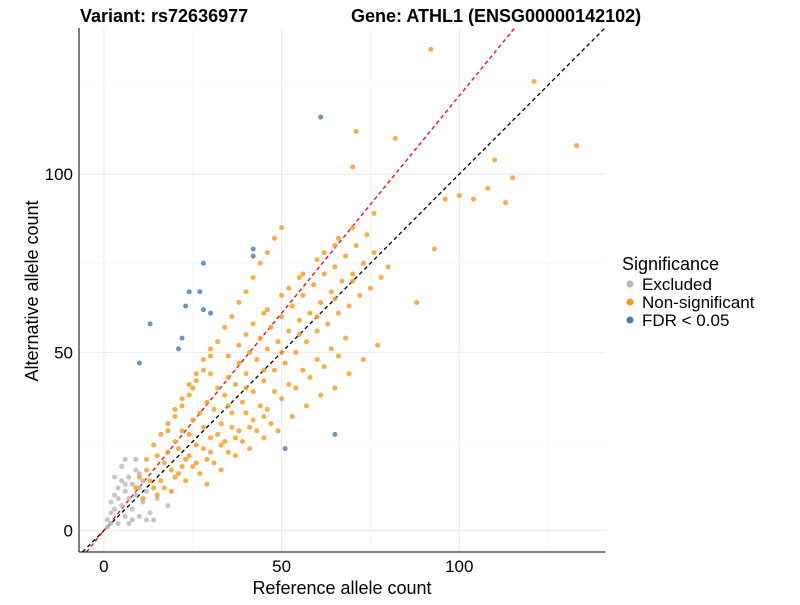  I want to click on legend-title: Significance, so click(670, 264).